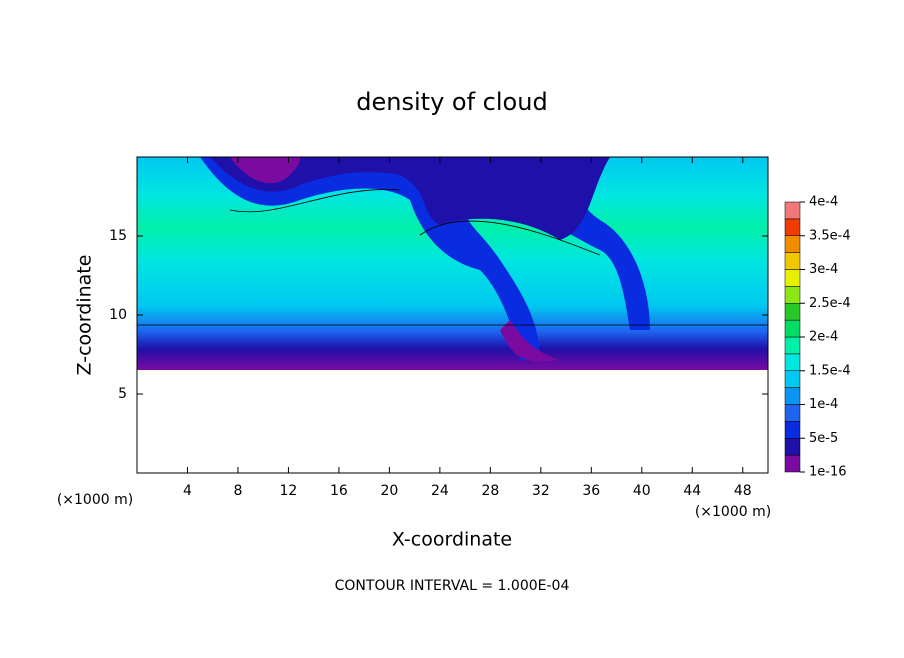 The image size is (904, 658). I want to click on x-tick-label: 12, so click(289, 491).